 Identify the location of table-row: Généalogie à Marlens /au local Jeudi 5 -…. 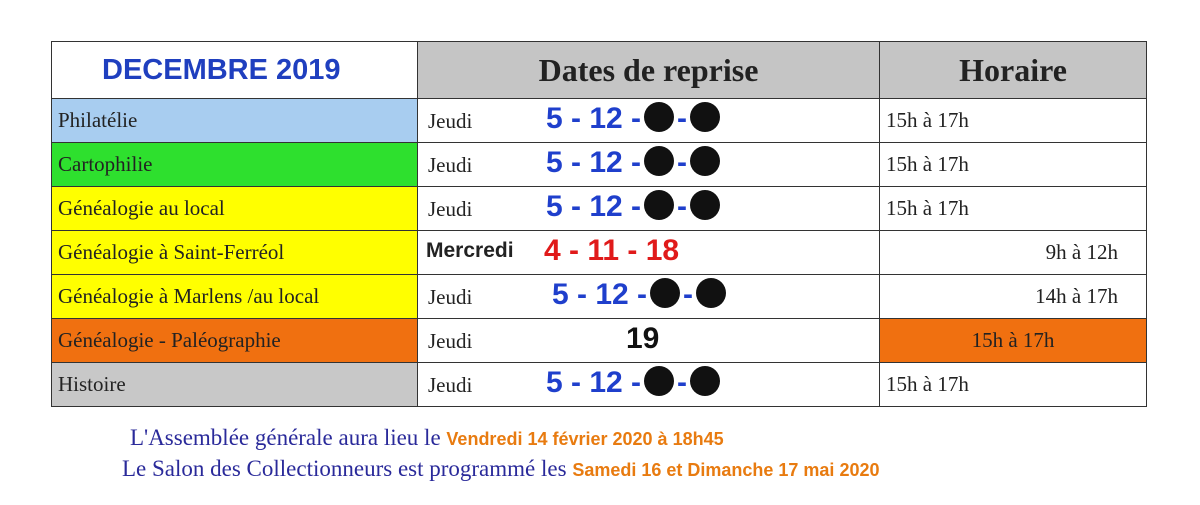
(599, 296).